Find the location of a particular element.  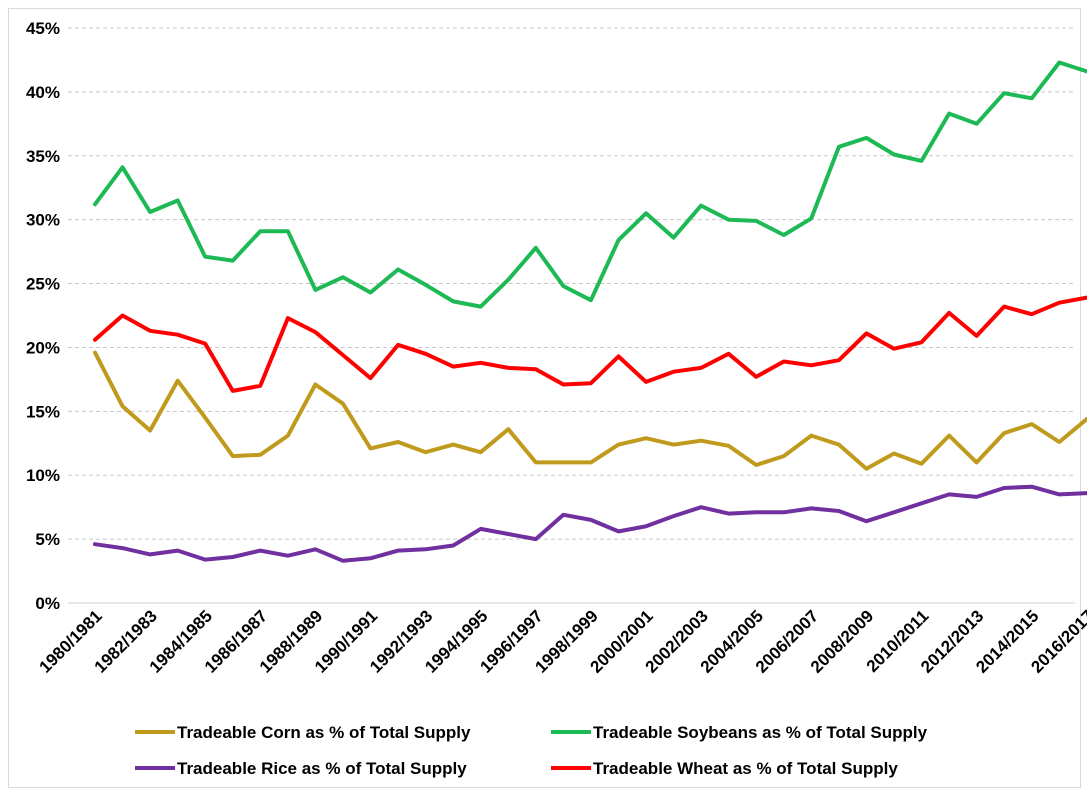

legend-label: Tradeable Corn as % of Total Supply is located at coordinates (324, 732).